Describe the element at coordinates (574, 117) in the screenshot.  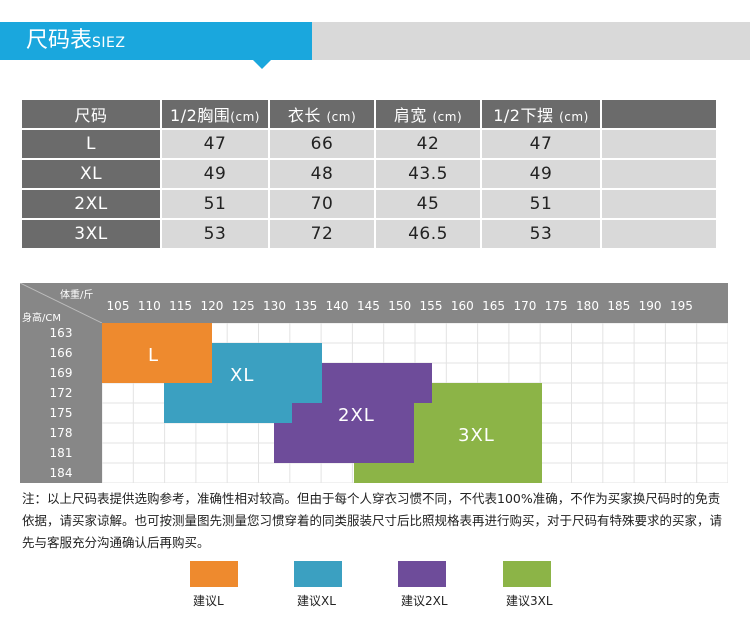
I see `header-hem-unit: (cm)` at that location.